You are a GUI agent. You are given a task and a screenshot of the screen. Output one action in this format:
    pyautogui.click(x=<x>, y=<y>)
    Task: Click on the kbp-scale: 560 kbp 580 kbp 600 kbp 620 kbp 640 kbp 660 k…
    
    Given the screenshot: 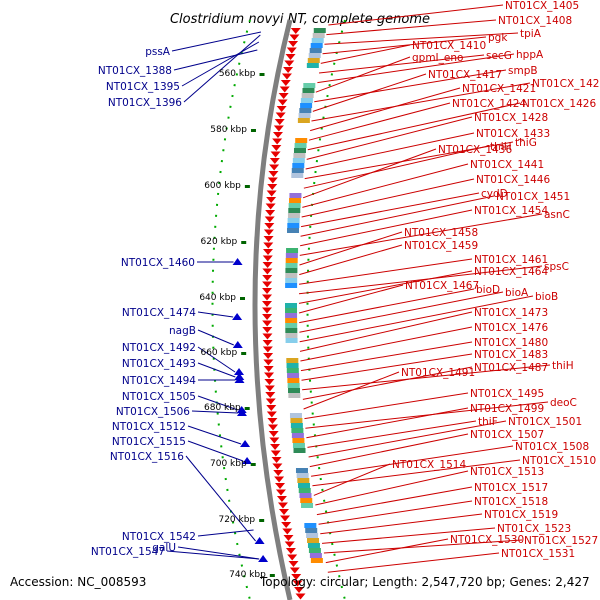 What is the action you would take?
    pyautogui.click(x=237, y=324)
    